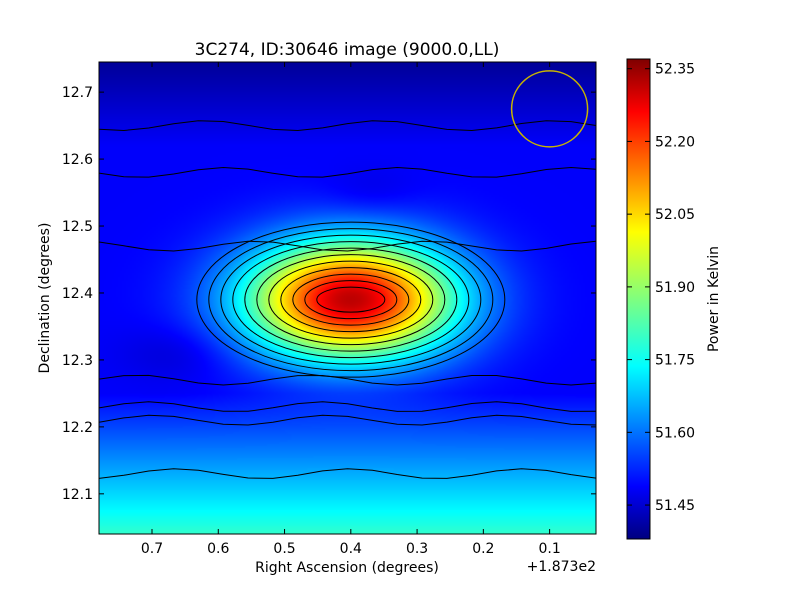 Image resolution: width=800 pixels, height=604 pixels. I want to click on y-tick-label: 12.5, so click(77, 227).